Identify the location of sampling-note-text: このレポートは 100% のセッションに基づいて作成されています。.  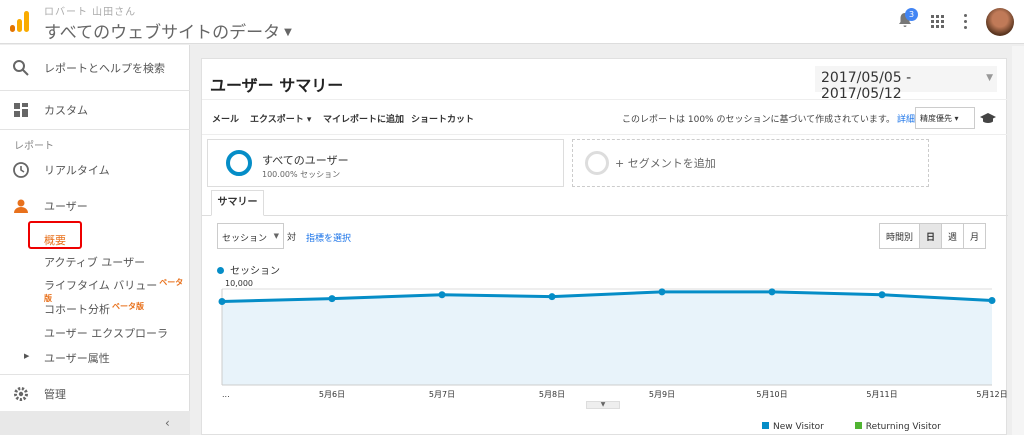
(759, 120).